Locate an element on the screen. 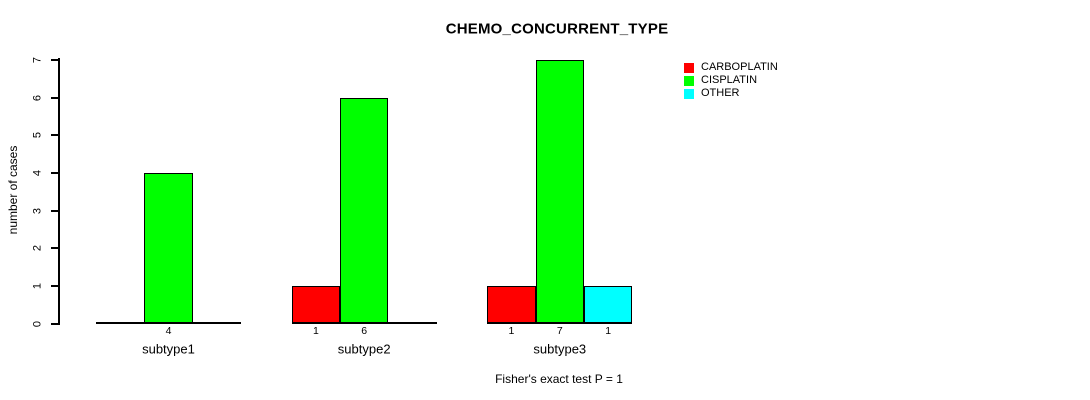 This screenshot has width=1090, height=400. bar-carboplatin-subtype3 is located at coordinates (511, 304).